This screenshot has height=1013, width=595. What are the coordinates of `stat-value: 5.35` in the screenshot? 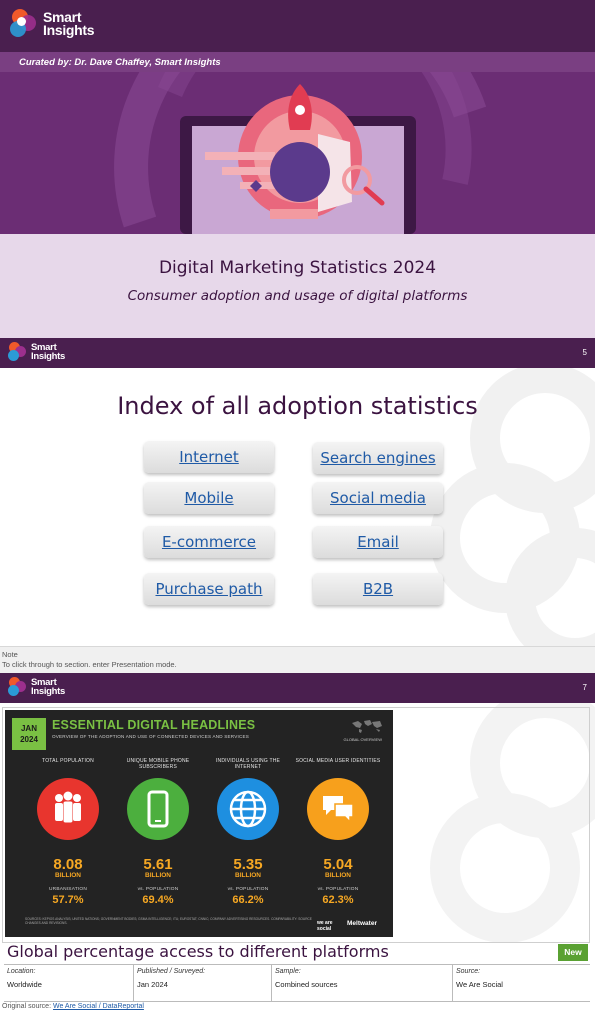 It's located at (248, 864).